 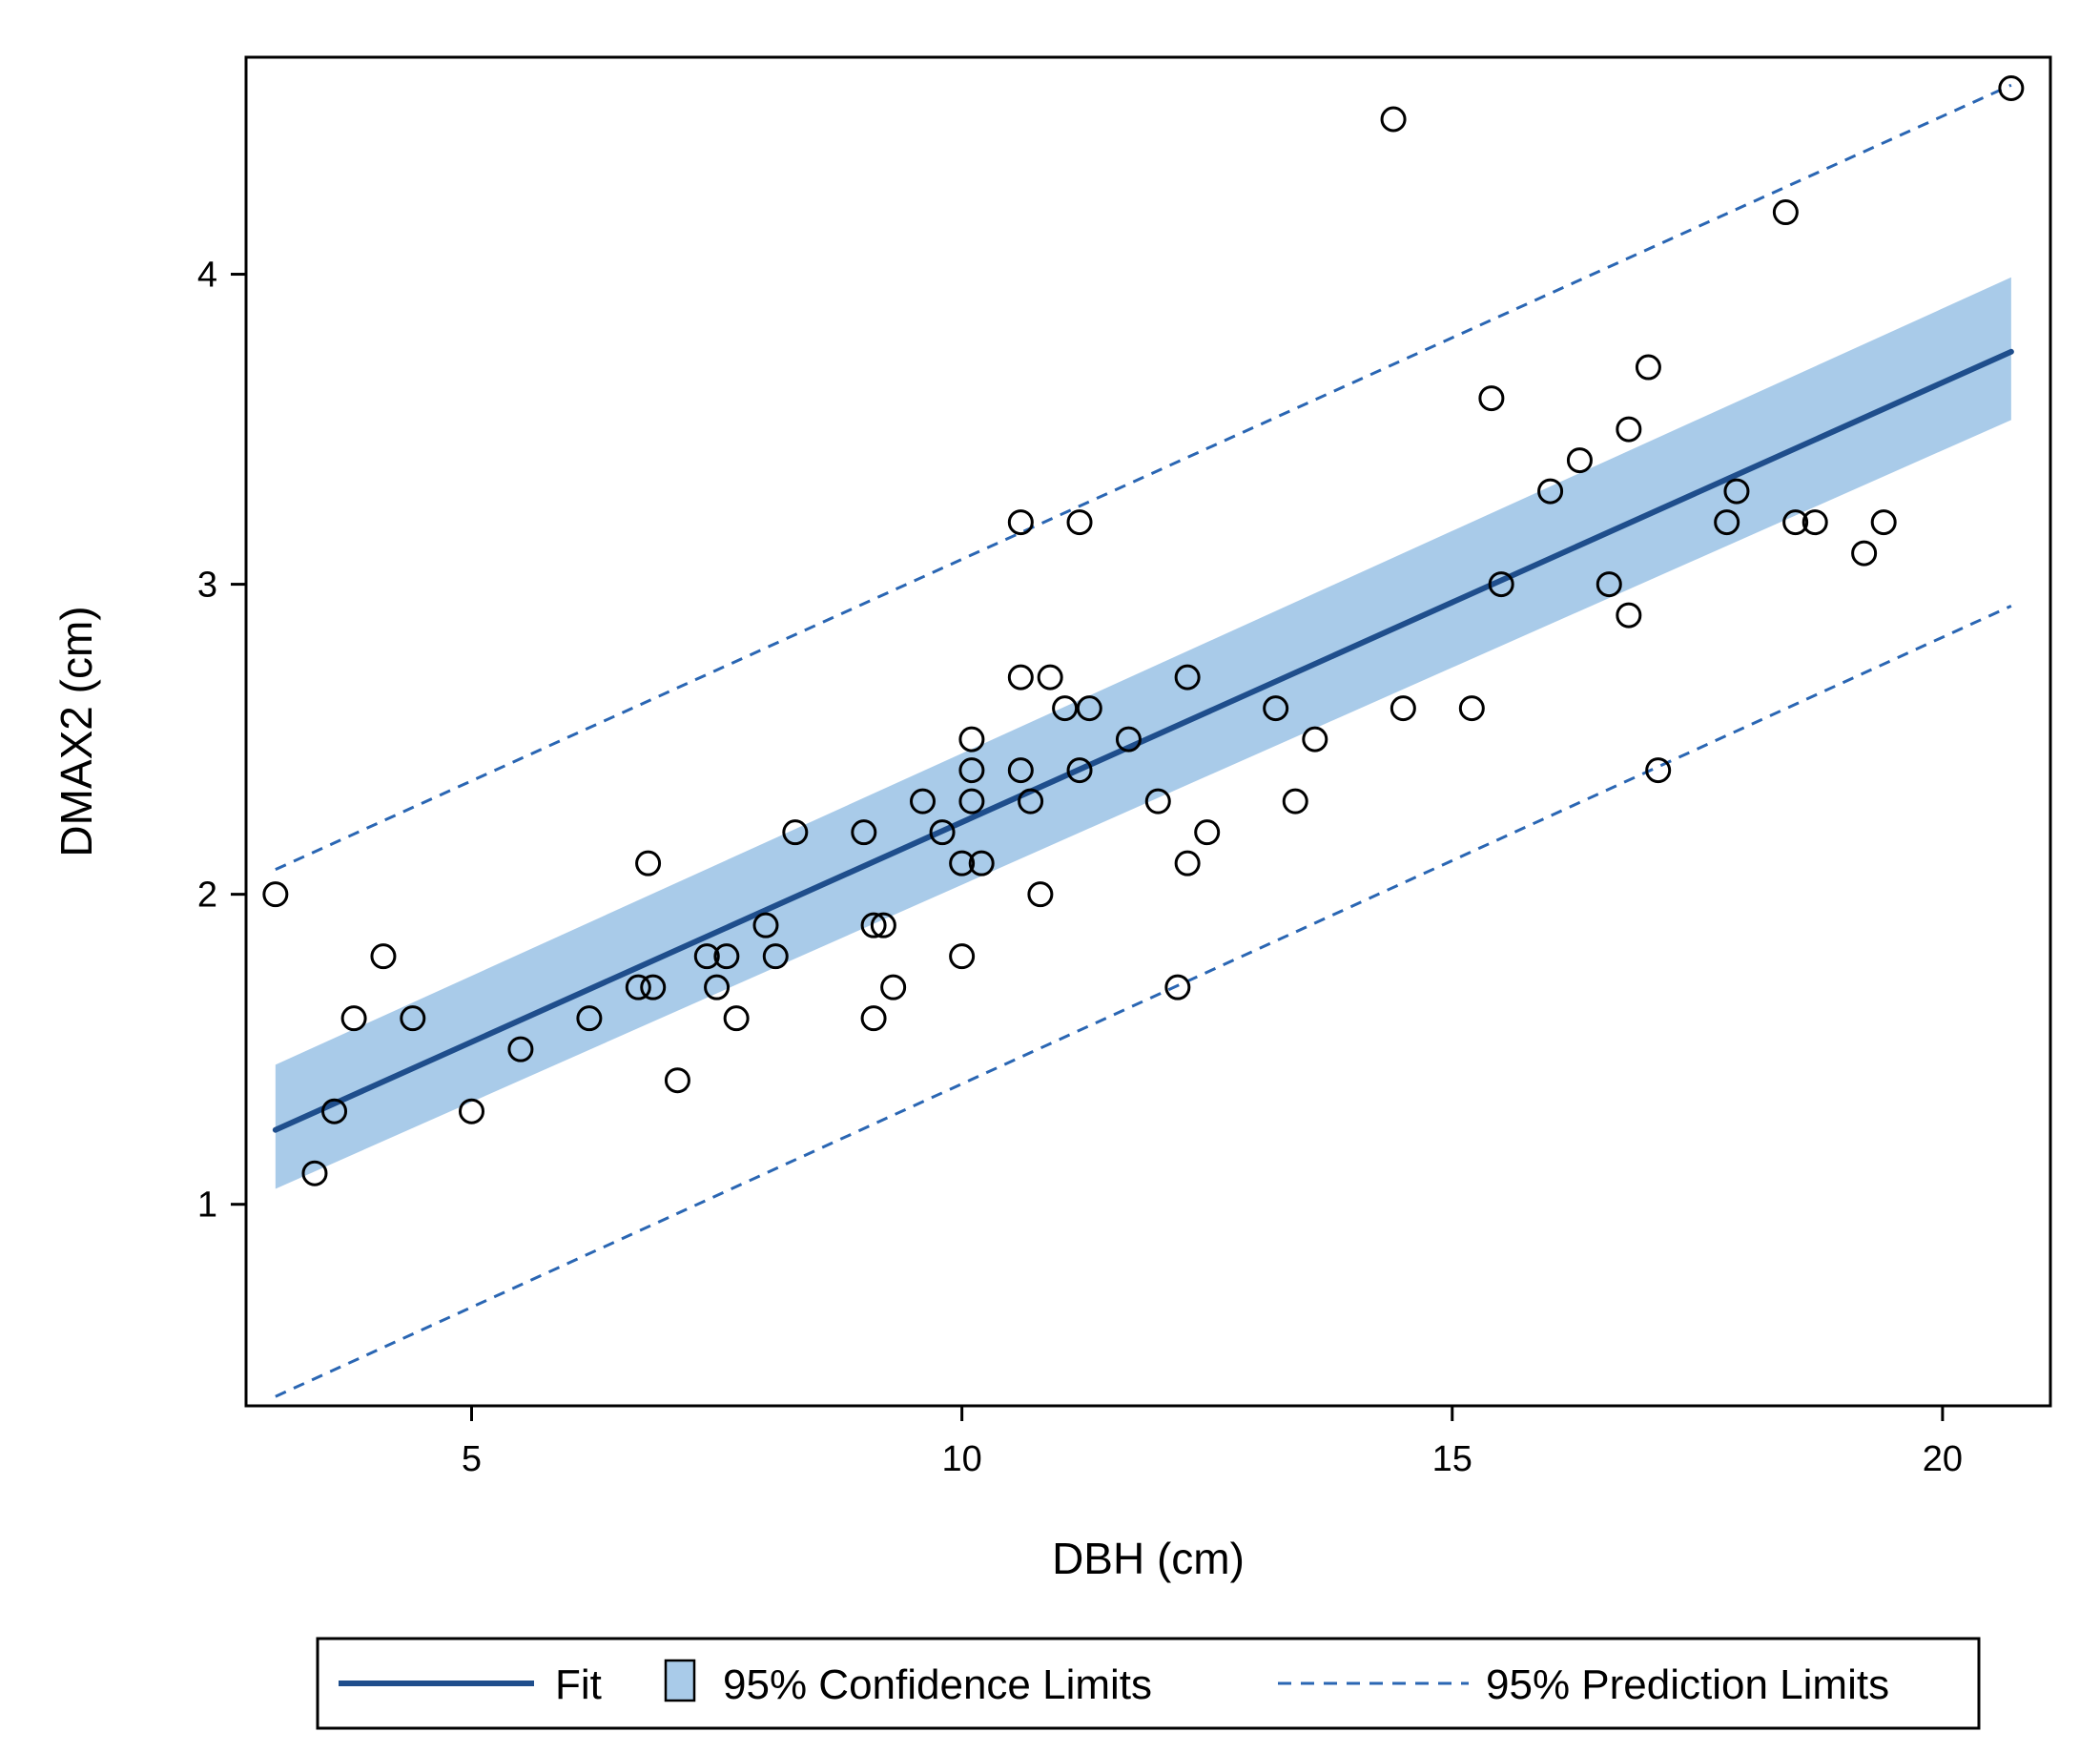 What do you see at coordinates (472, 1459) in the screenshot?
I see `x-tick-label: 5` at bounding box center [472, 1459].